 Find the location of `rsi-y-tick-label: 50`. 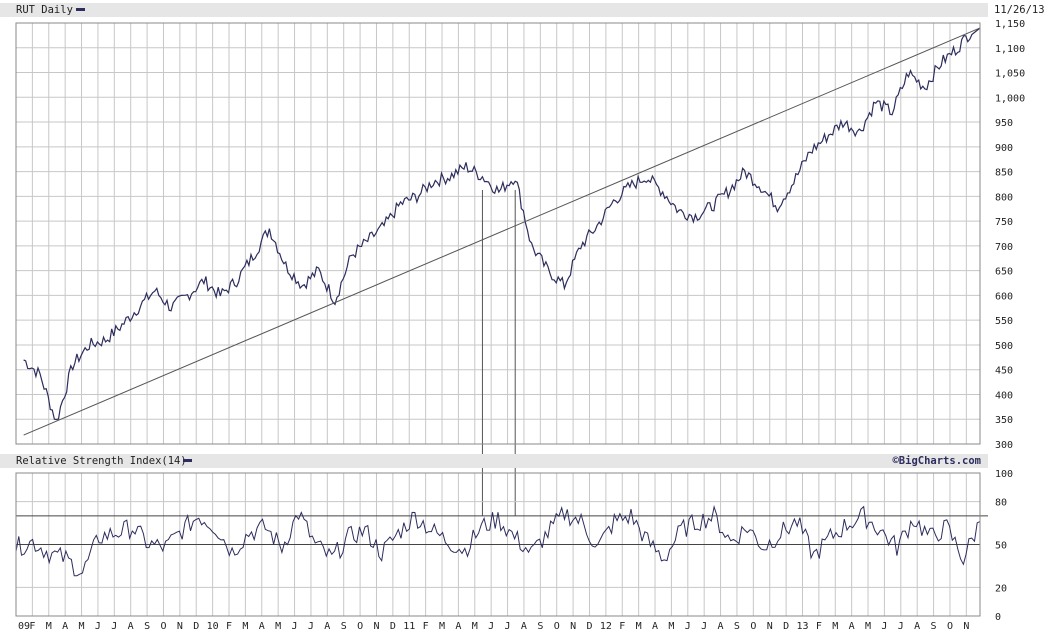

rsi-y-tick-label: 50 is located at coordinates (1001, 546).